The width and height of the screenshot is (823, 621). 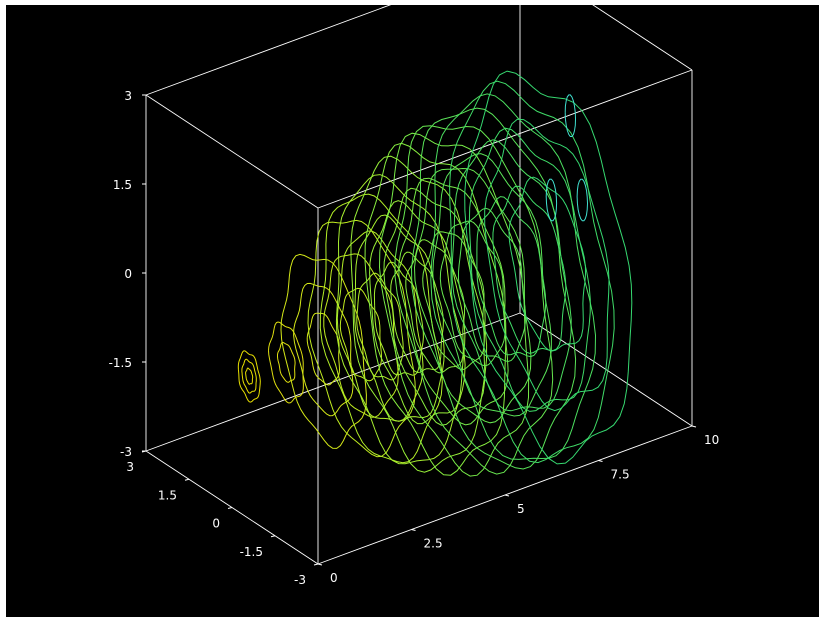 What do you see at coordinates (128, 274) in the screenshot?
I see `z-axis-tick-label: 0` at bounding box center [128, 274].